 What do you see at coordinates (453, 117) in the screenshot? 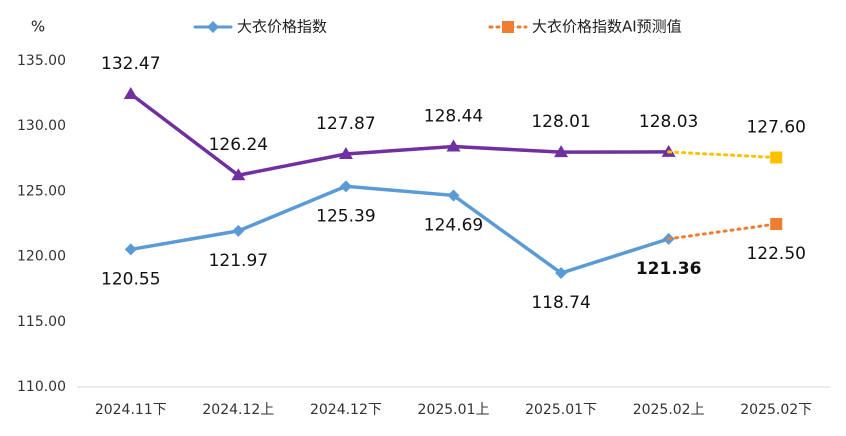
I see `data-label: 128.44` at bounding box center [453, 117].